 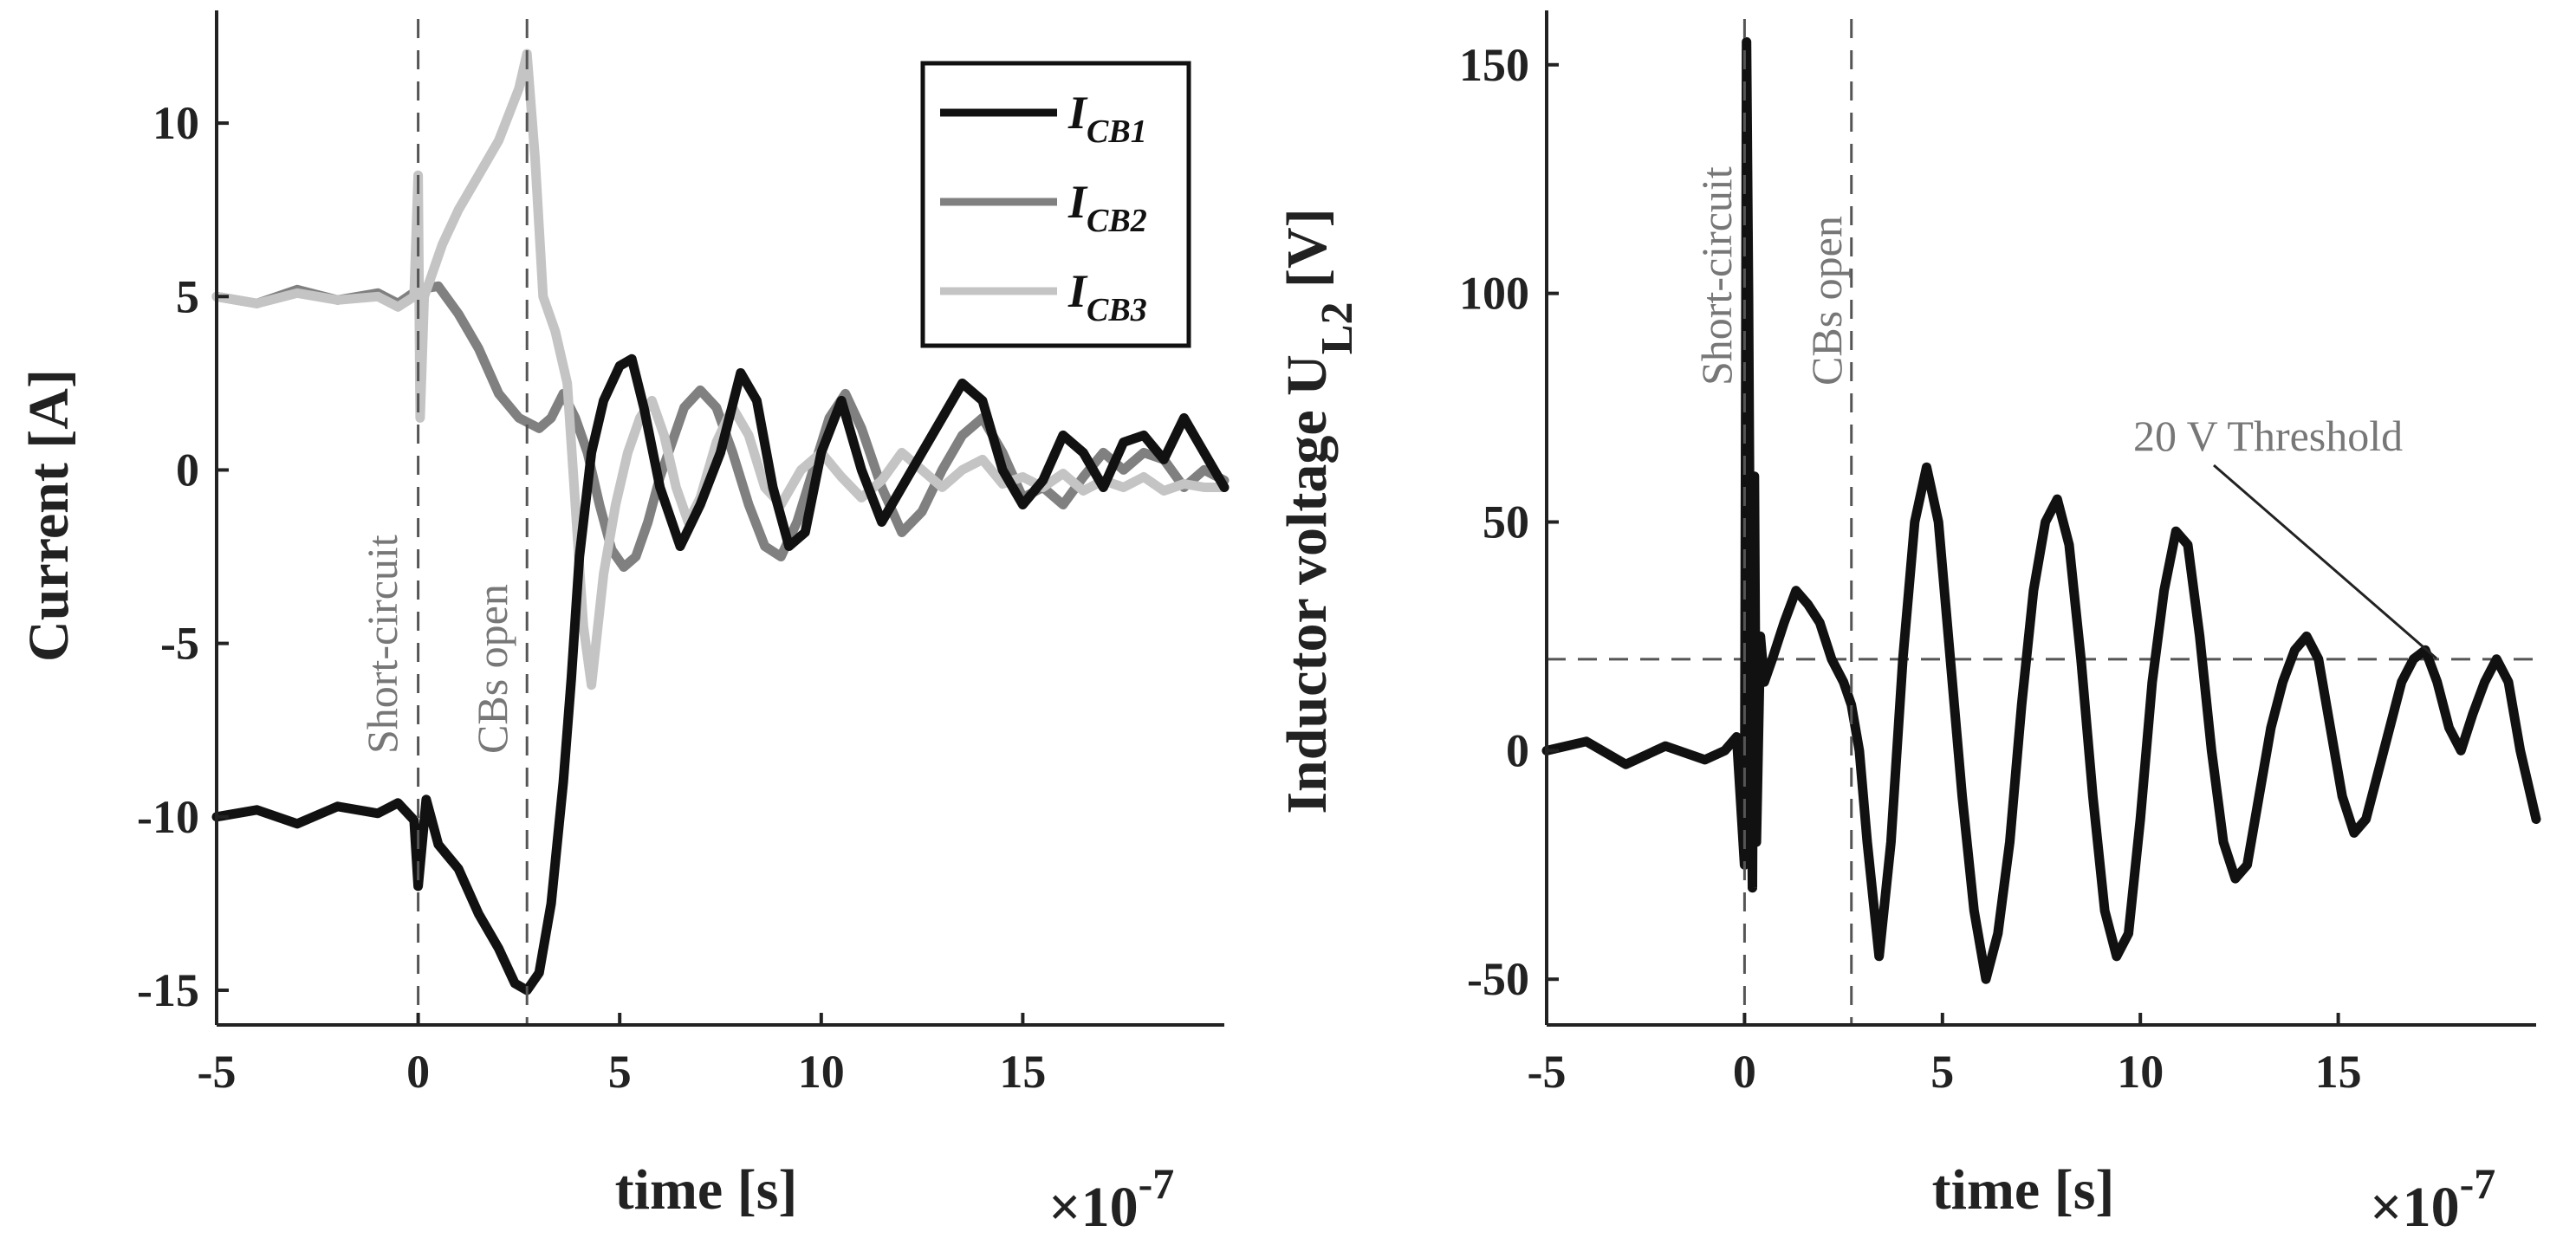 What do you see at coordinates (1117, 131) in the screenshot?
I see `legend-label-cb1-sub: CB1` at bounding box center [1117, 131].